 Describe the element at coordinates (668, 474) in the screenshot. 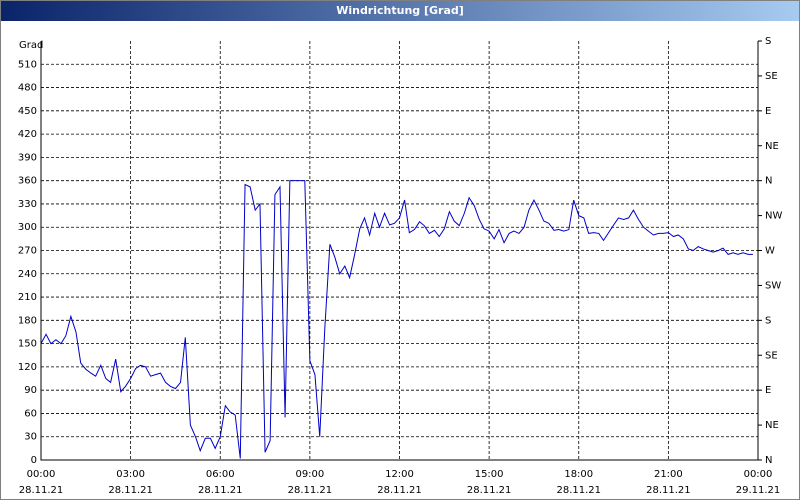

I see `x-tick-label: 21:00` at that location.